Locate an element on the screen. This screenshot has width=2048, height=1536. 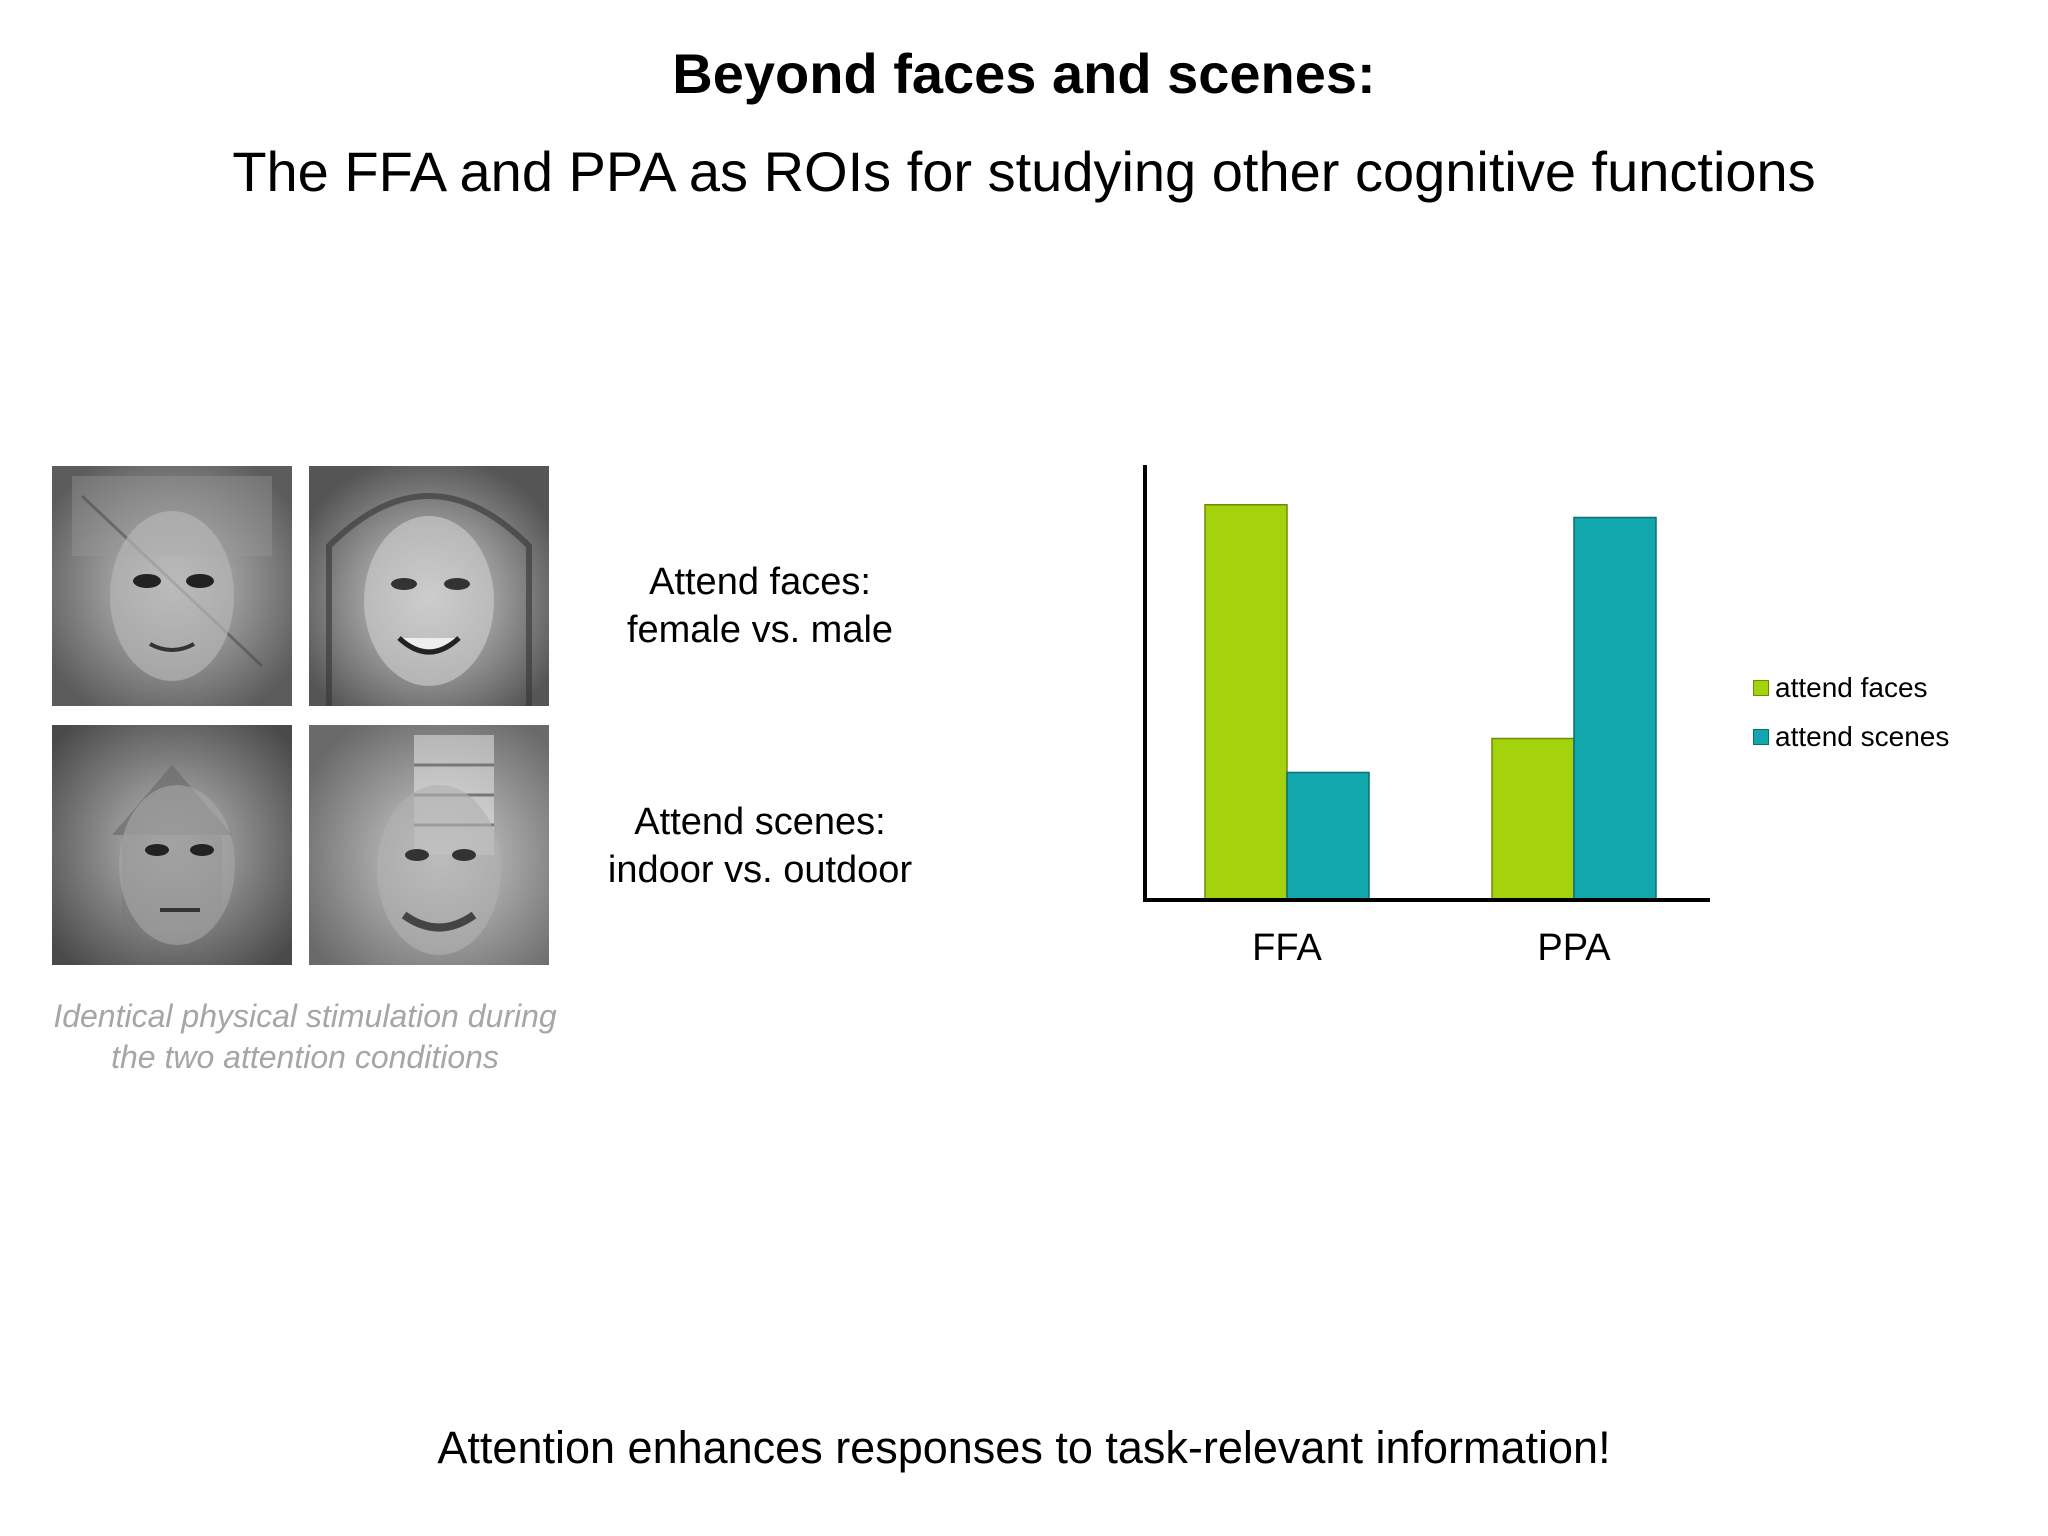
condition-faces-title: Attend faces: is located at coordinates (760, 582).